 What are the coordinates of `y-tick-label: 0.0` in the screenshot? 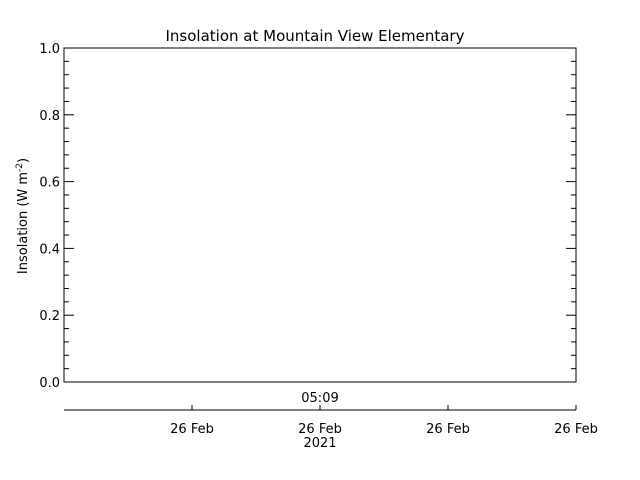 It's located at (49, 383).